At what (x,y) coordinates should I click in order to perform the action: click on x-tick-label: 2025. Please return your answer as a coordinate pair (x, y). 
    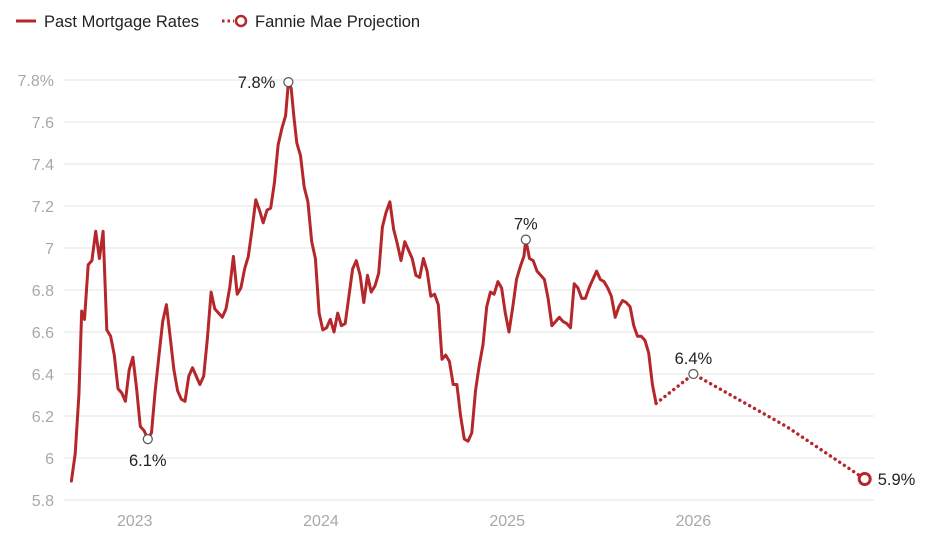
    Looking at the image, I should click on (507, 521).